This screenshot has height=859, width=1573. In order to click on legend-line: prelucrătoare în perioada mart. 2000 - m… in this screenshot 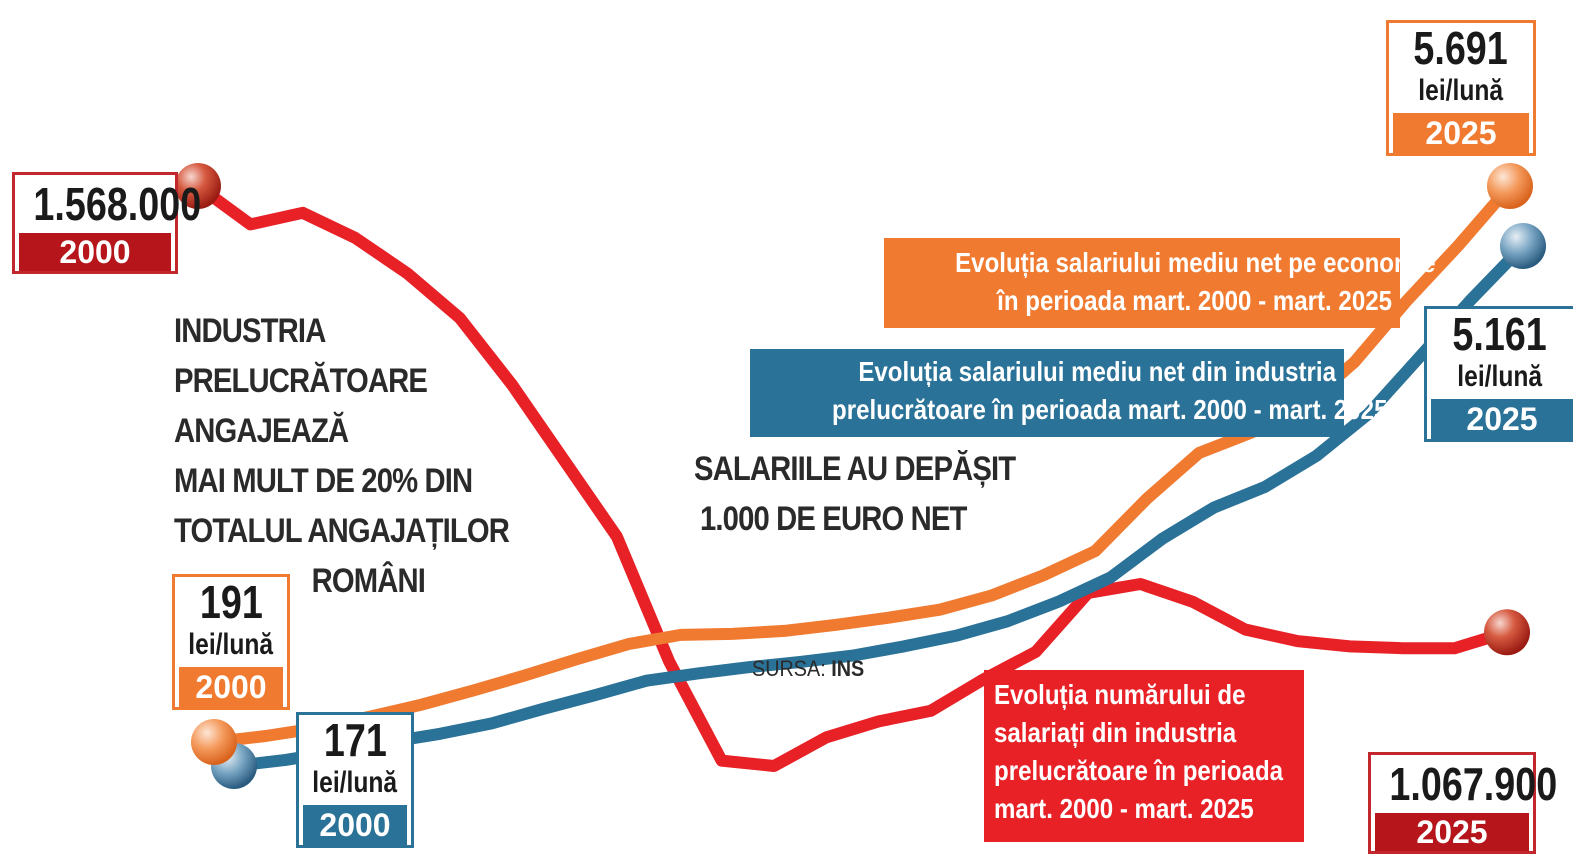, I will do `click(1110, 409)`.